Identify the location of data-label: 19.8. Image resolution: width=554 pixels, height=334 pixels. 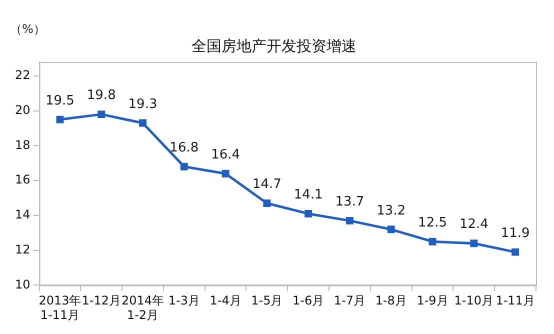
(101, 96).